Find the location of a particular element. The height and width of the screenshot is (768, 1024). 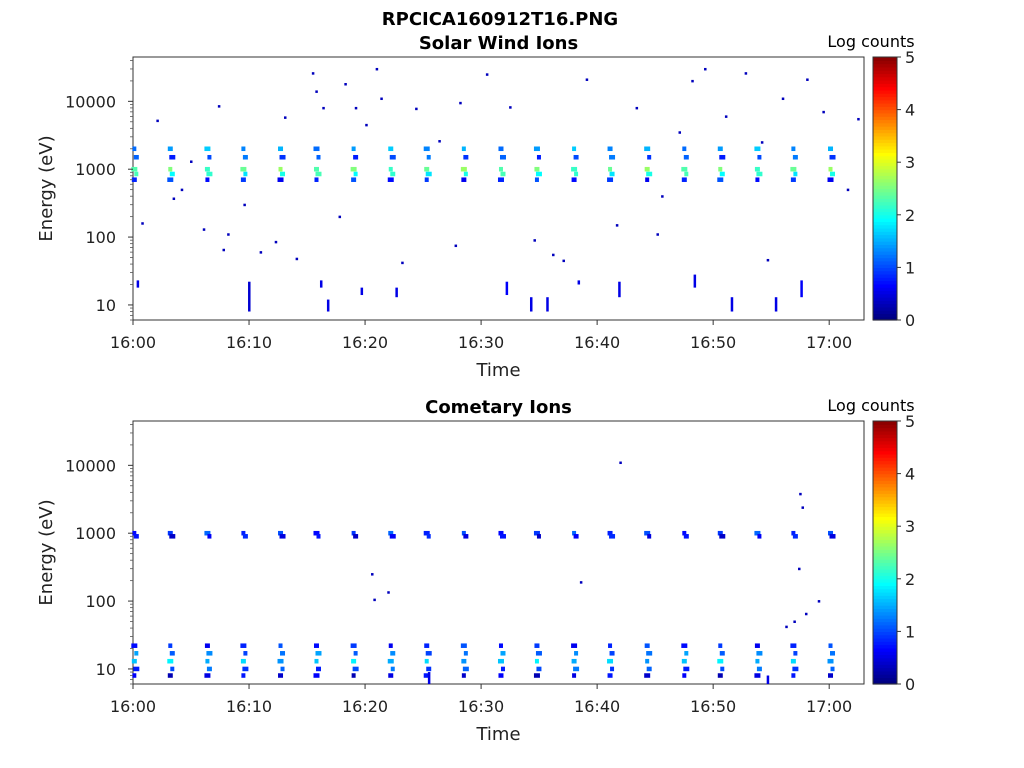

colorbar-label: Log counts is located at coordinates (870, 405).